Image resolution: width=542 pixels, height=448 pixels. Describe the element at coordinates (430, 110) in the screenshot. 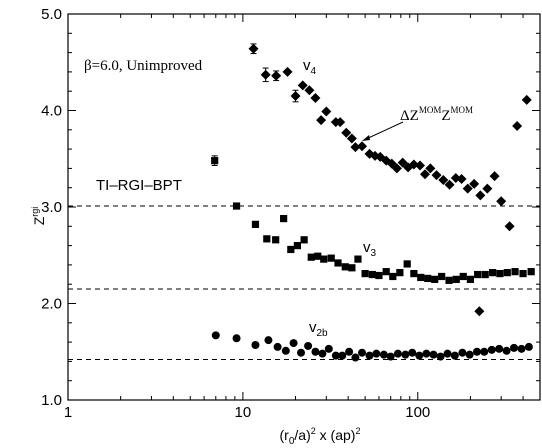

I see `delta-z-sup1: MOM` at that location.